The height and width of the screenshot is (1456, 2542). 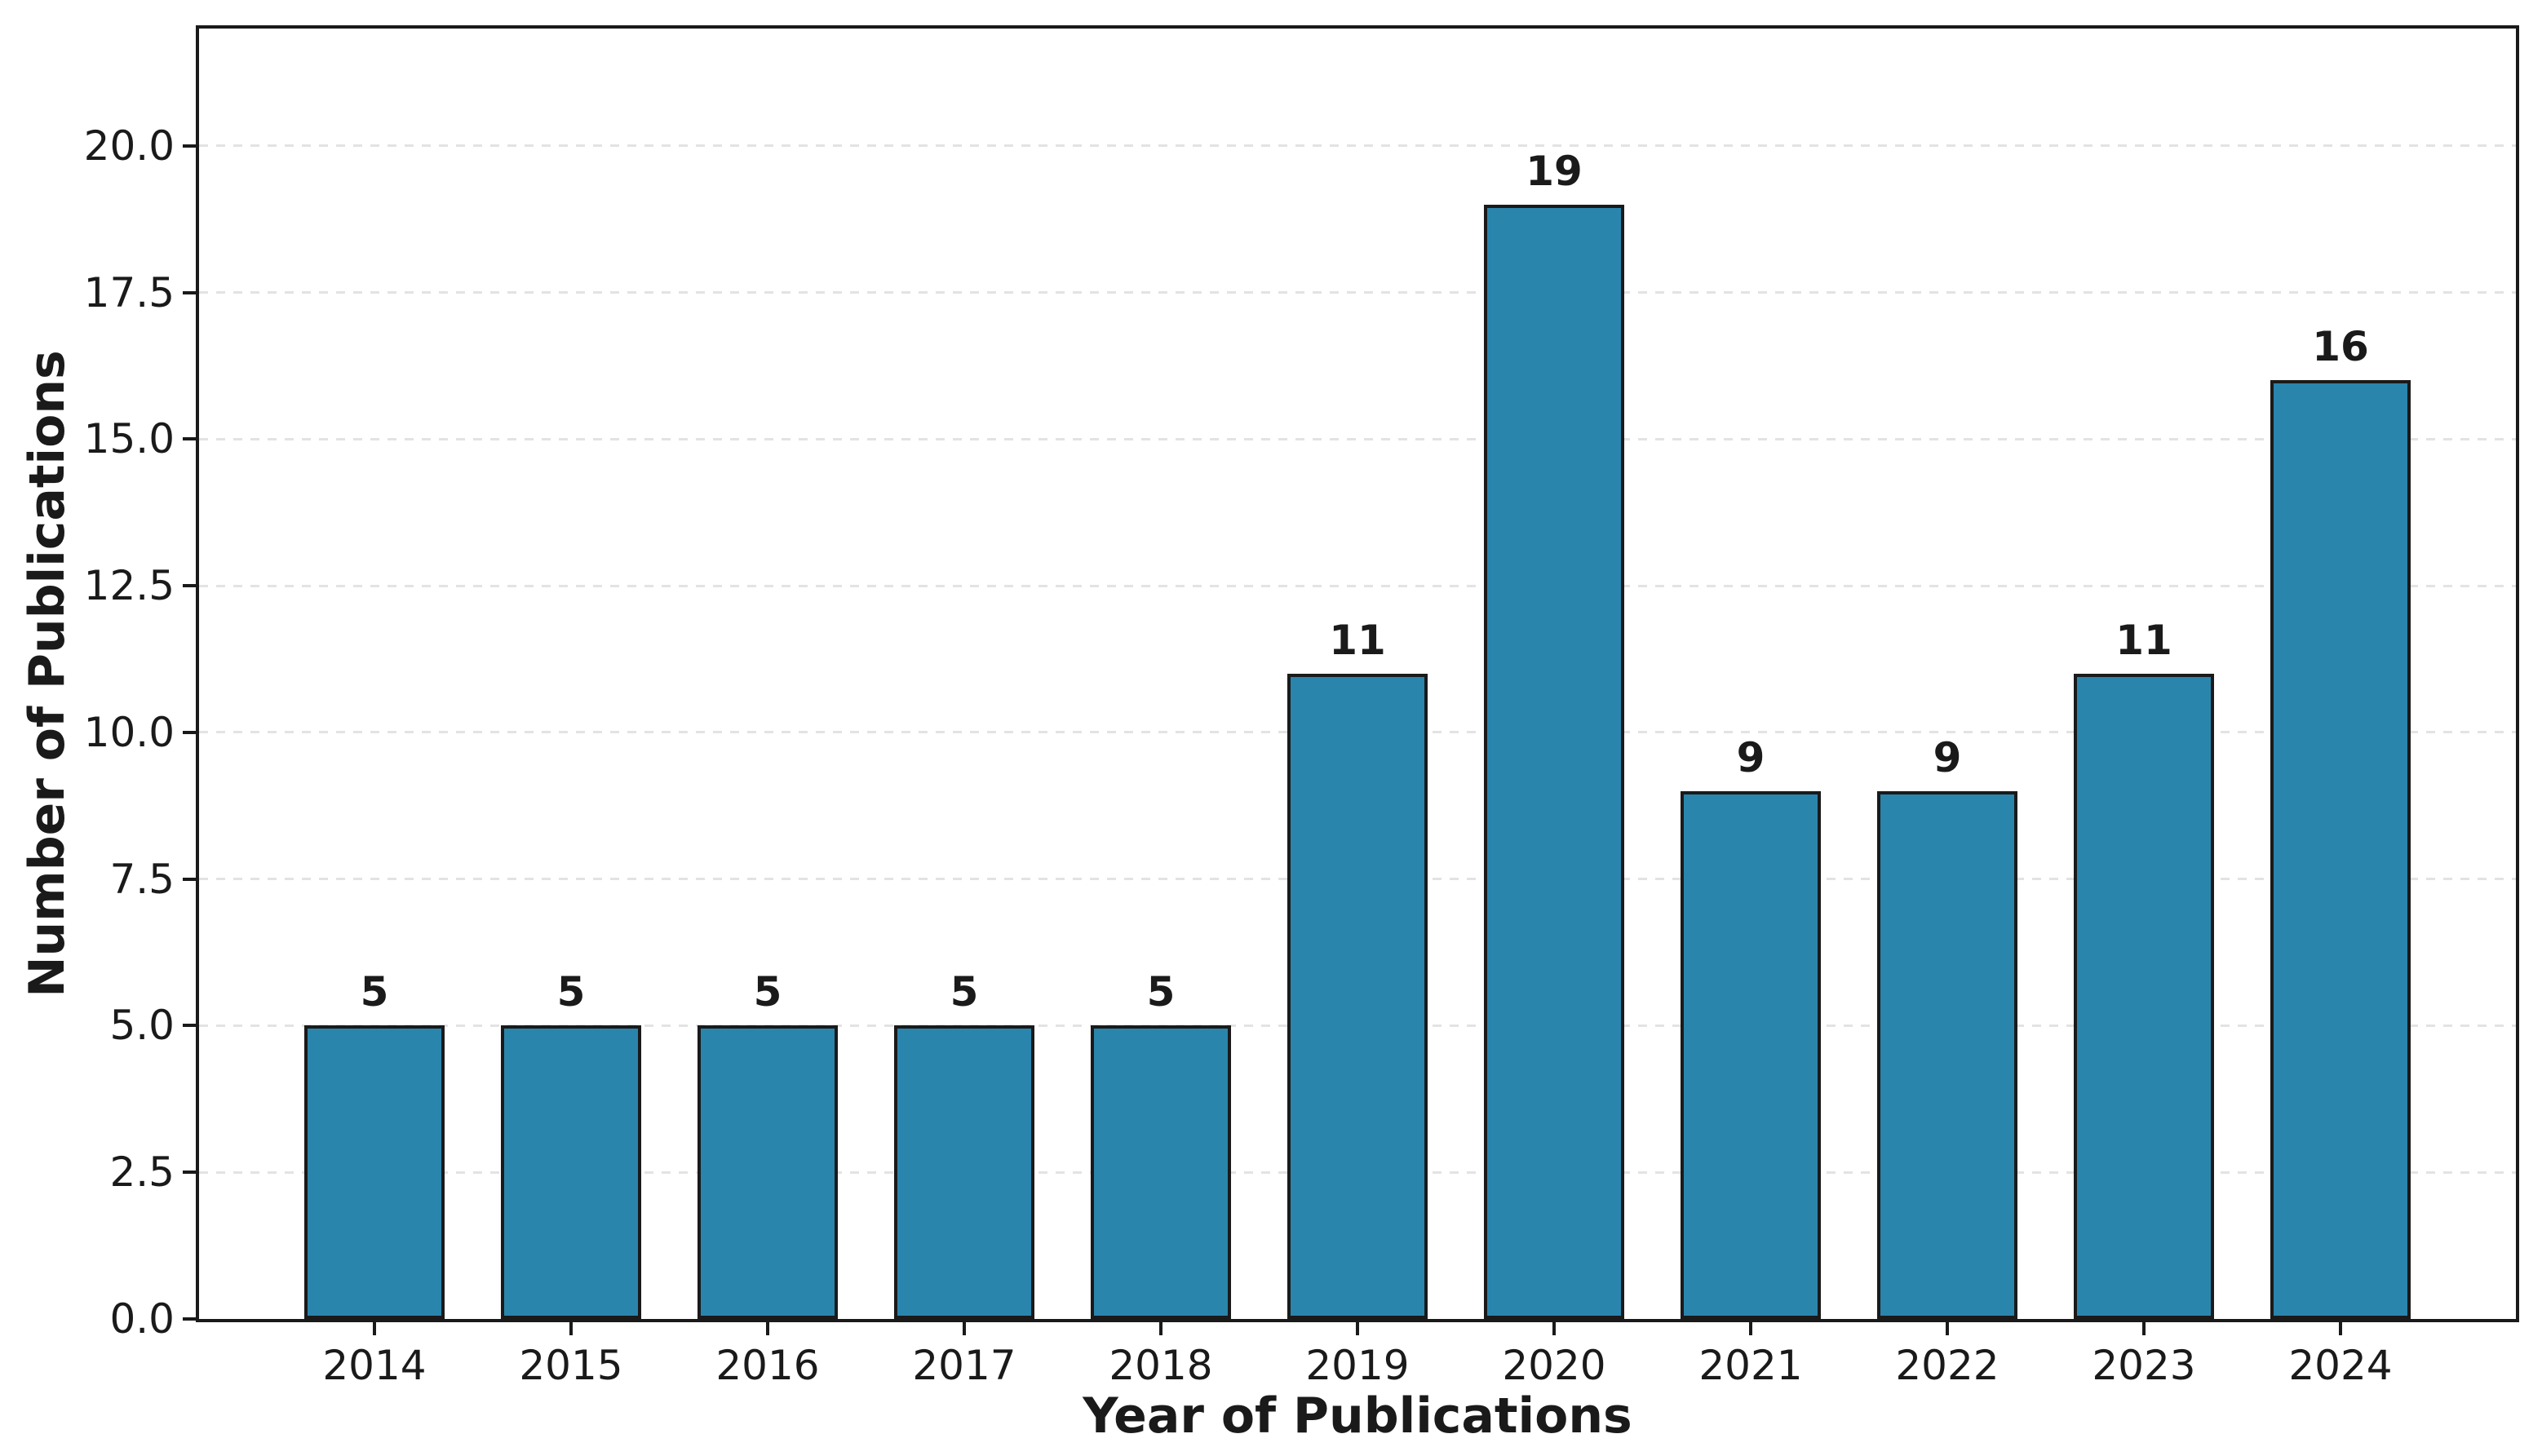 I want to click on y-tick-label: 10.0, so click(x=129, y=732).